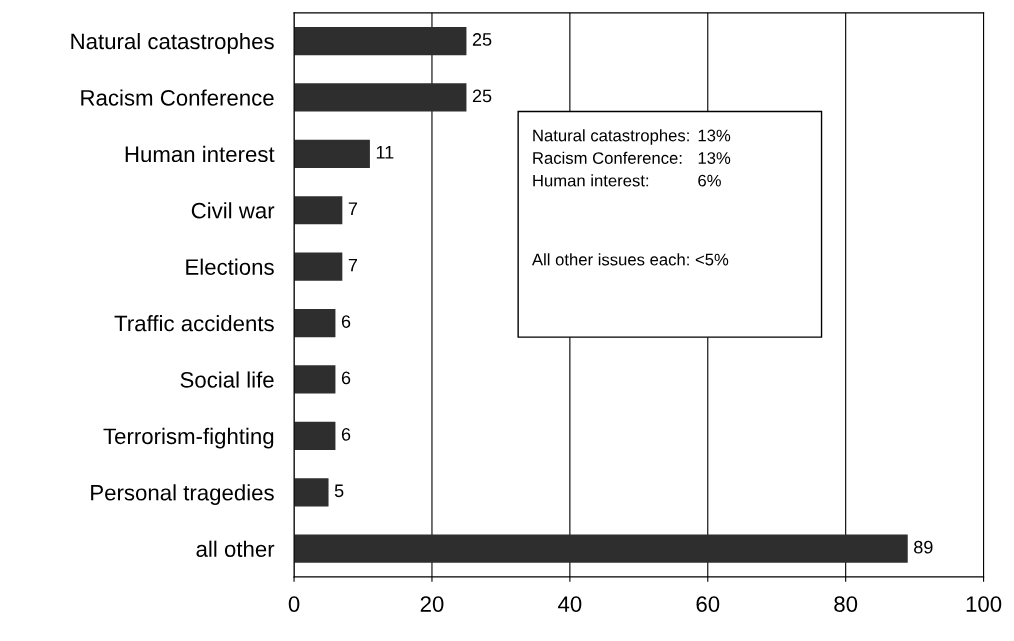 The width and height of the screenshot is (1014, 641). What do you see at coordinates (194, 323) in the screenshot?
I see `y-tick-label: Traffic accidents` at bounding box center [194, 323].